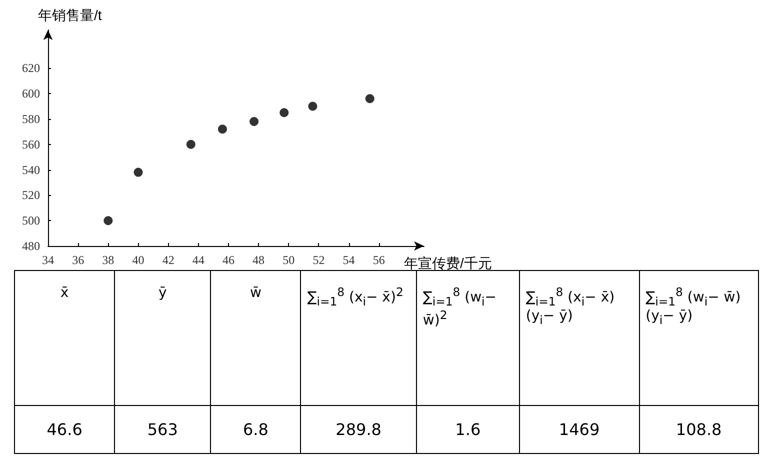 This screenshot has width=767, height=458. Describe the element at coordinates (31, 93) in the screenshot. I see `y-tick-label: 600` at that location.